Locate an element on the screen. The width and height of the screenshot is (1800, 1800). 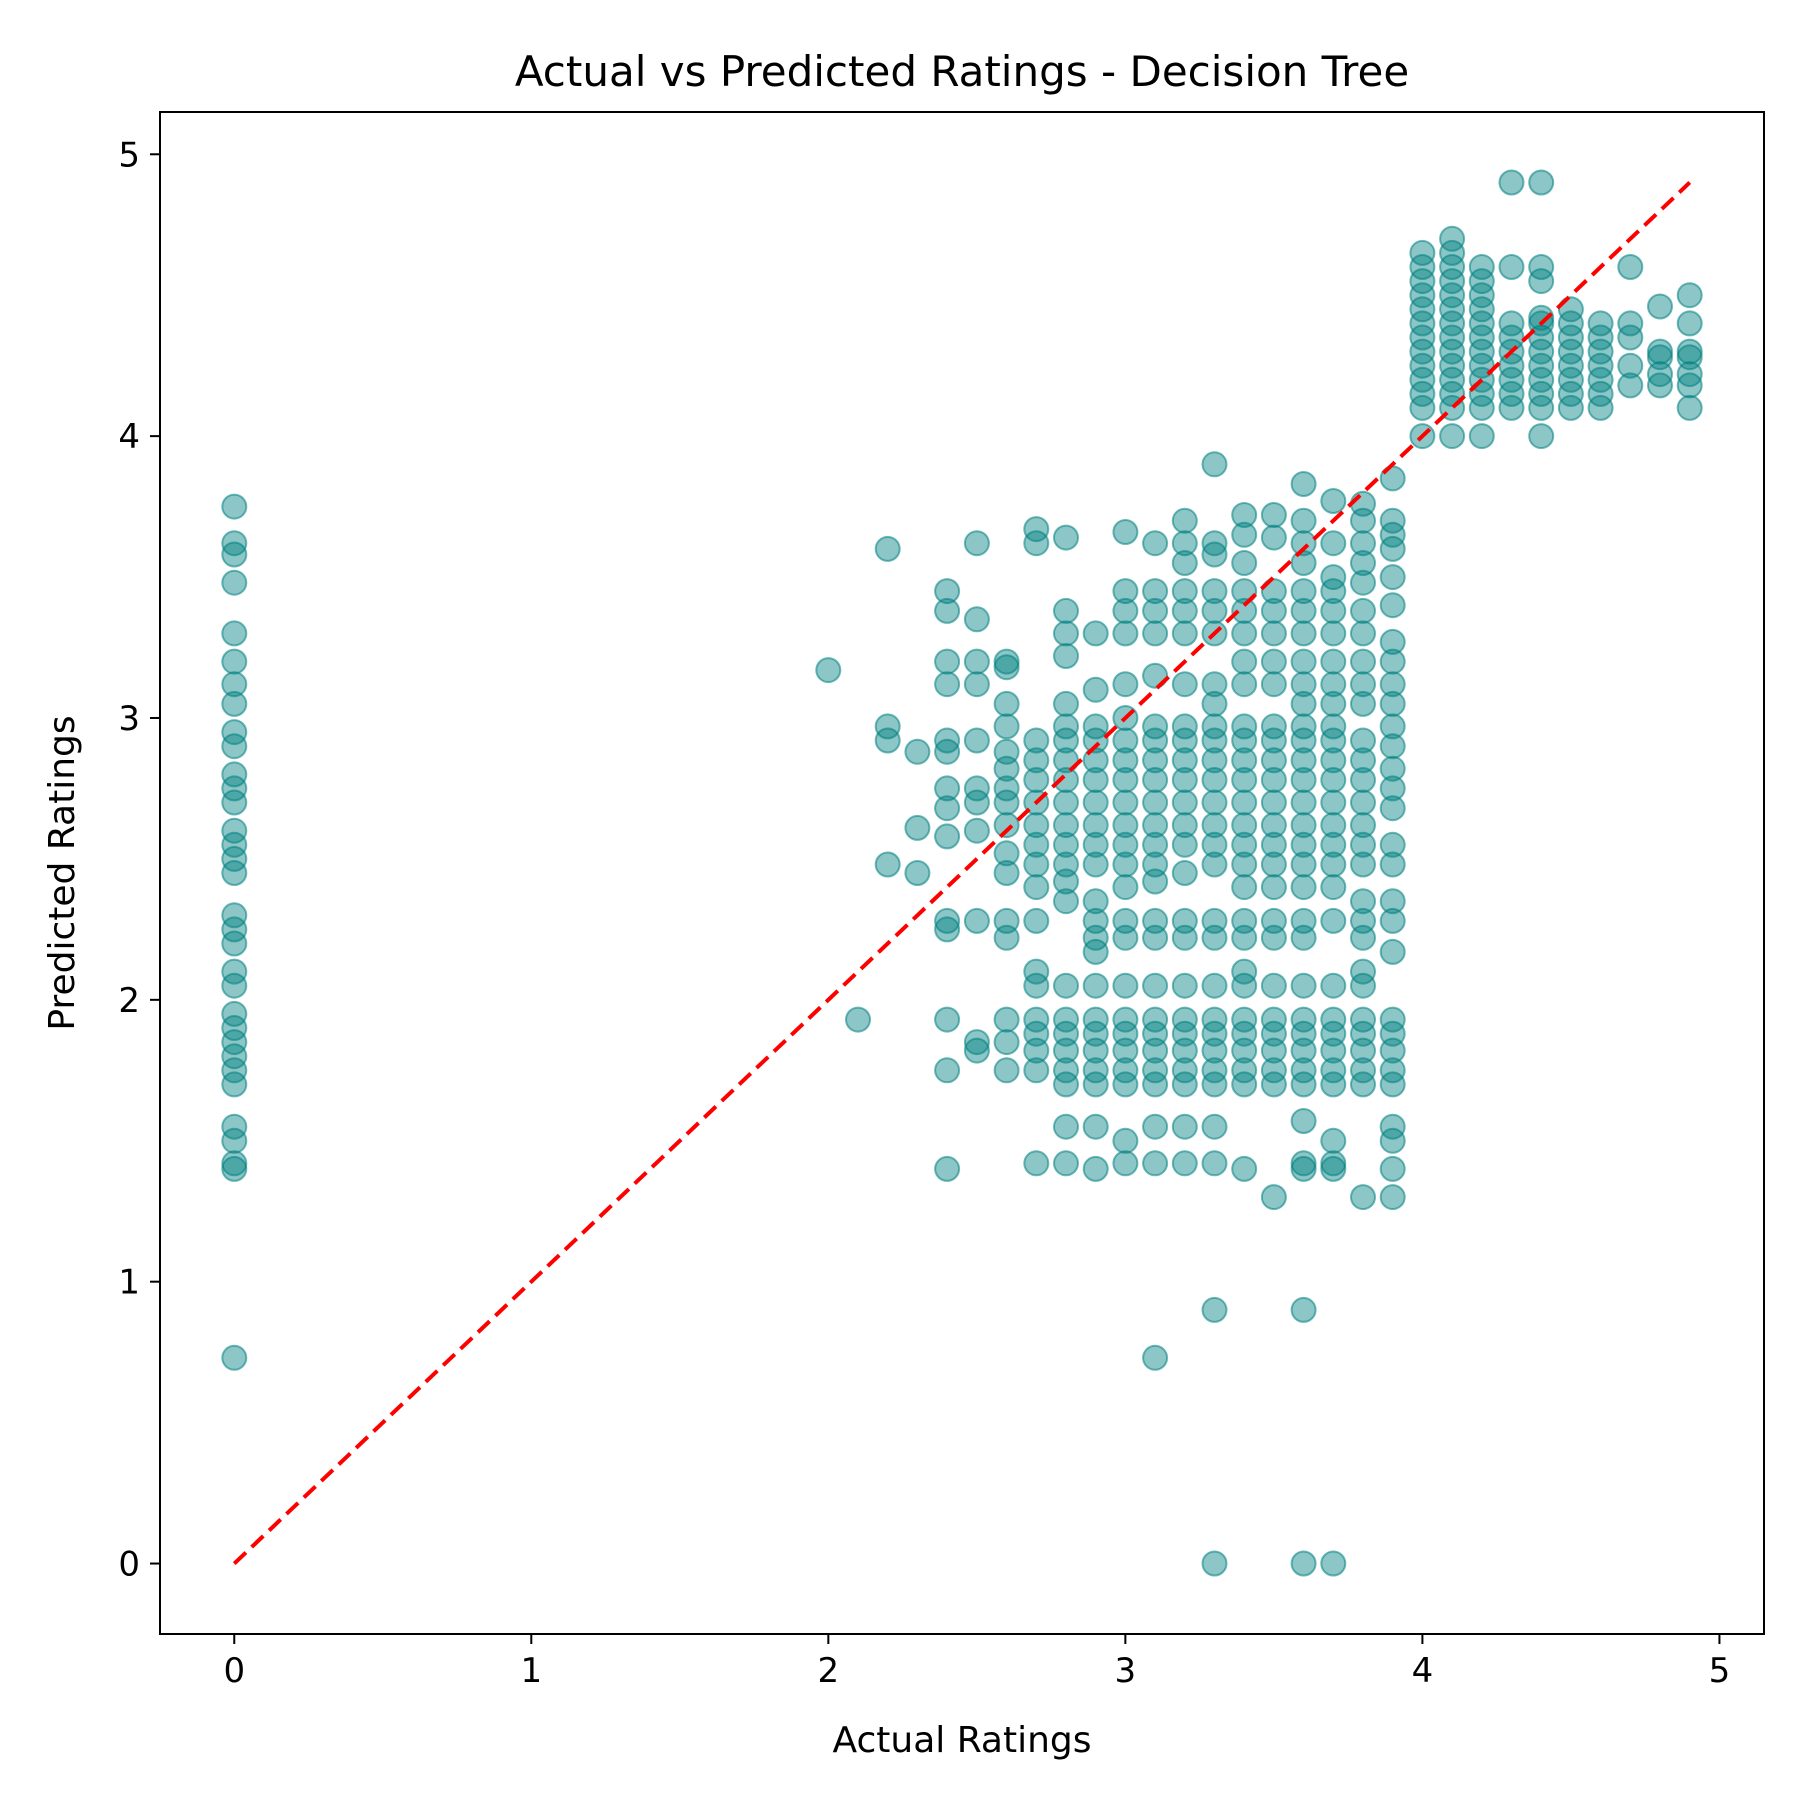
y-axis-label: Predicted Ratings is located at coordinates (62, 872).